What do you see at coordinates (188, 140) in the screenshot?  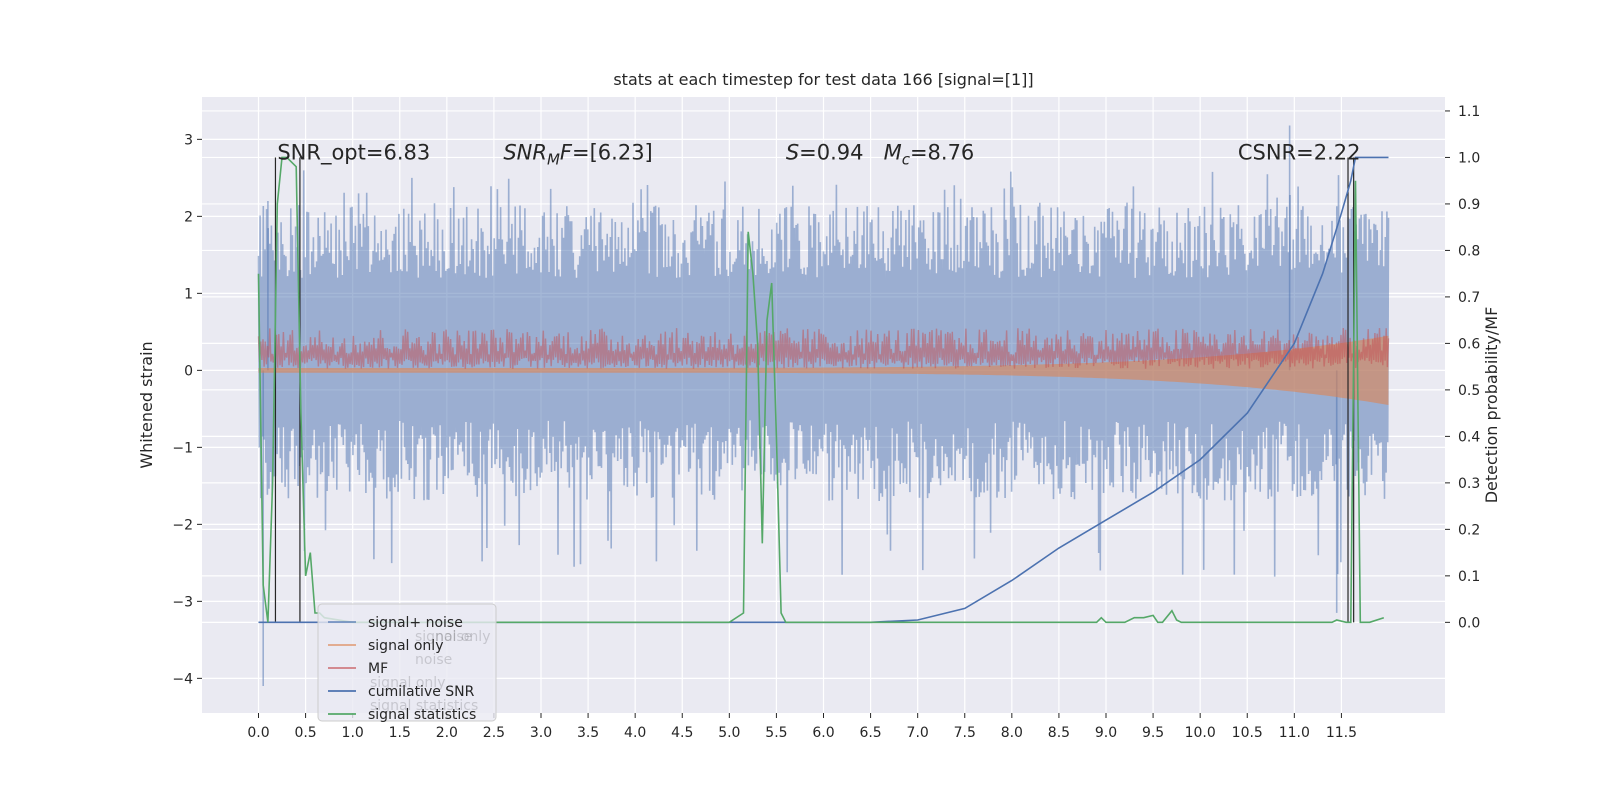 I see `y-tick-label: 3` at bounding box center [188, 140].